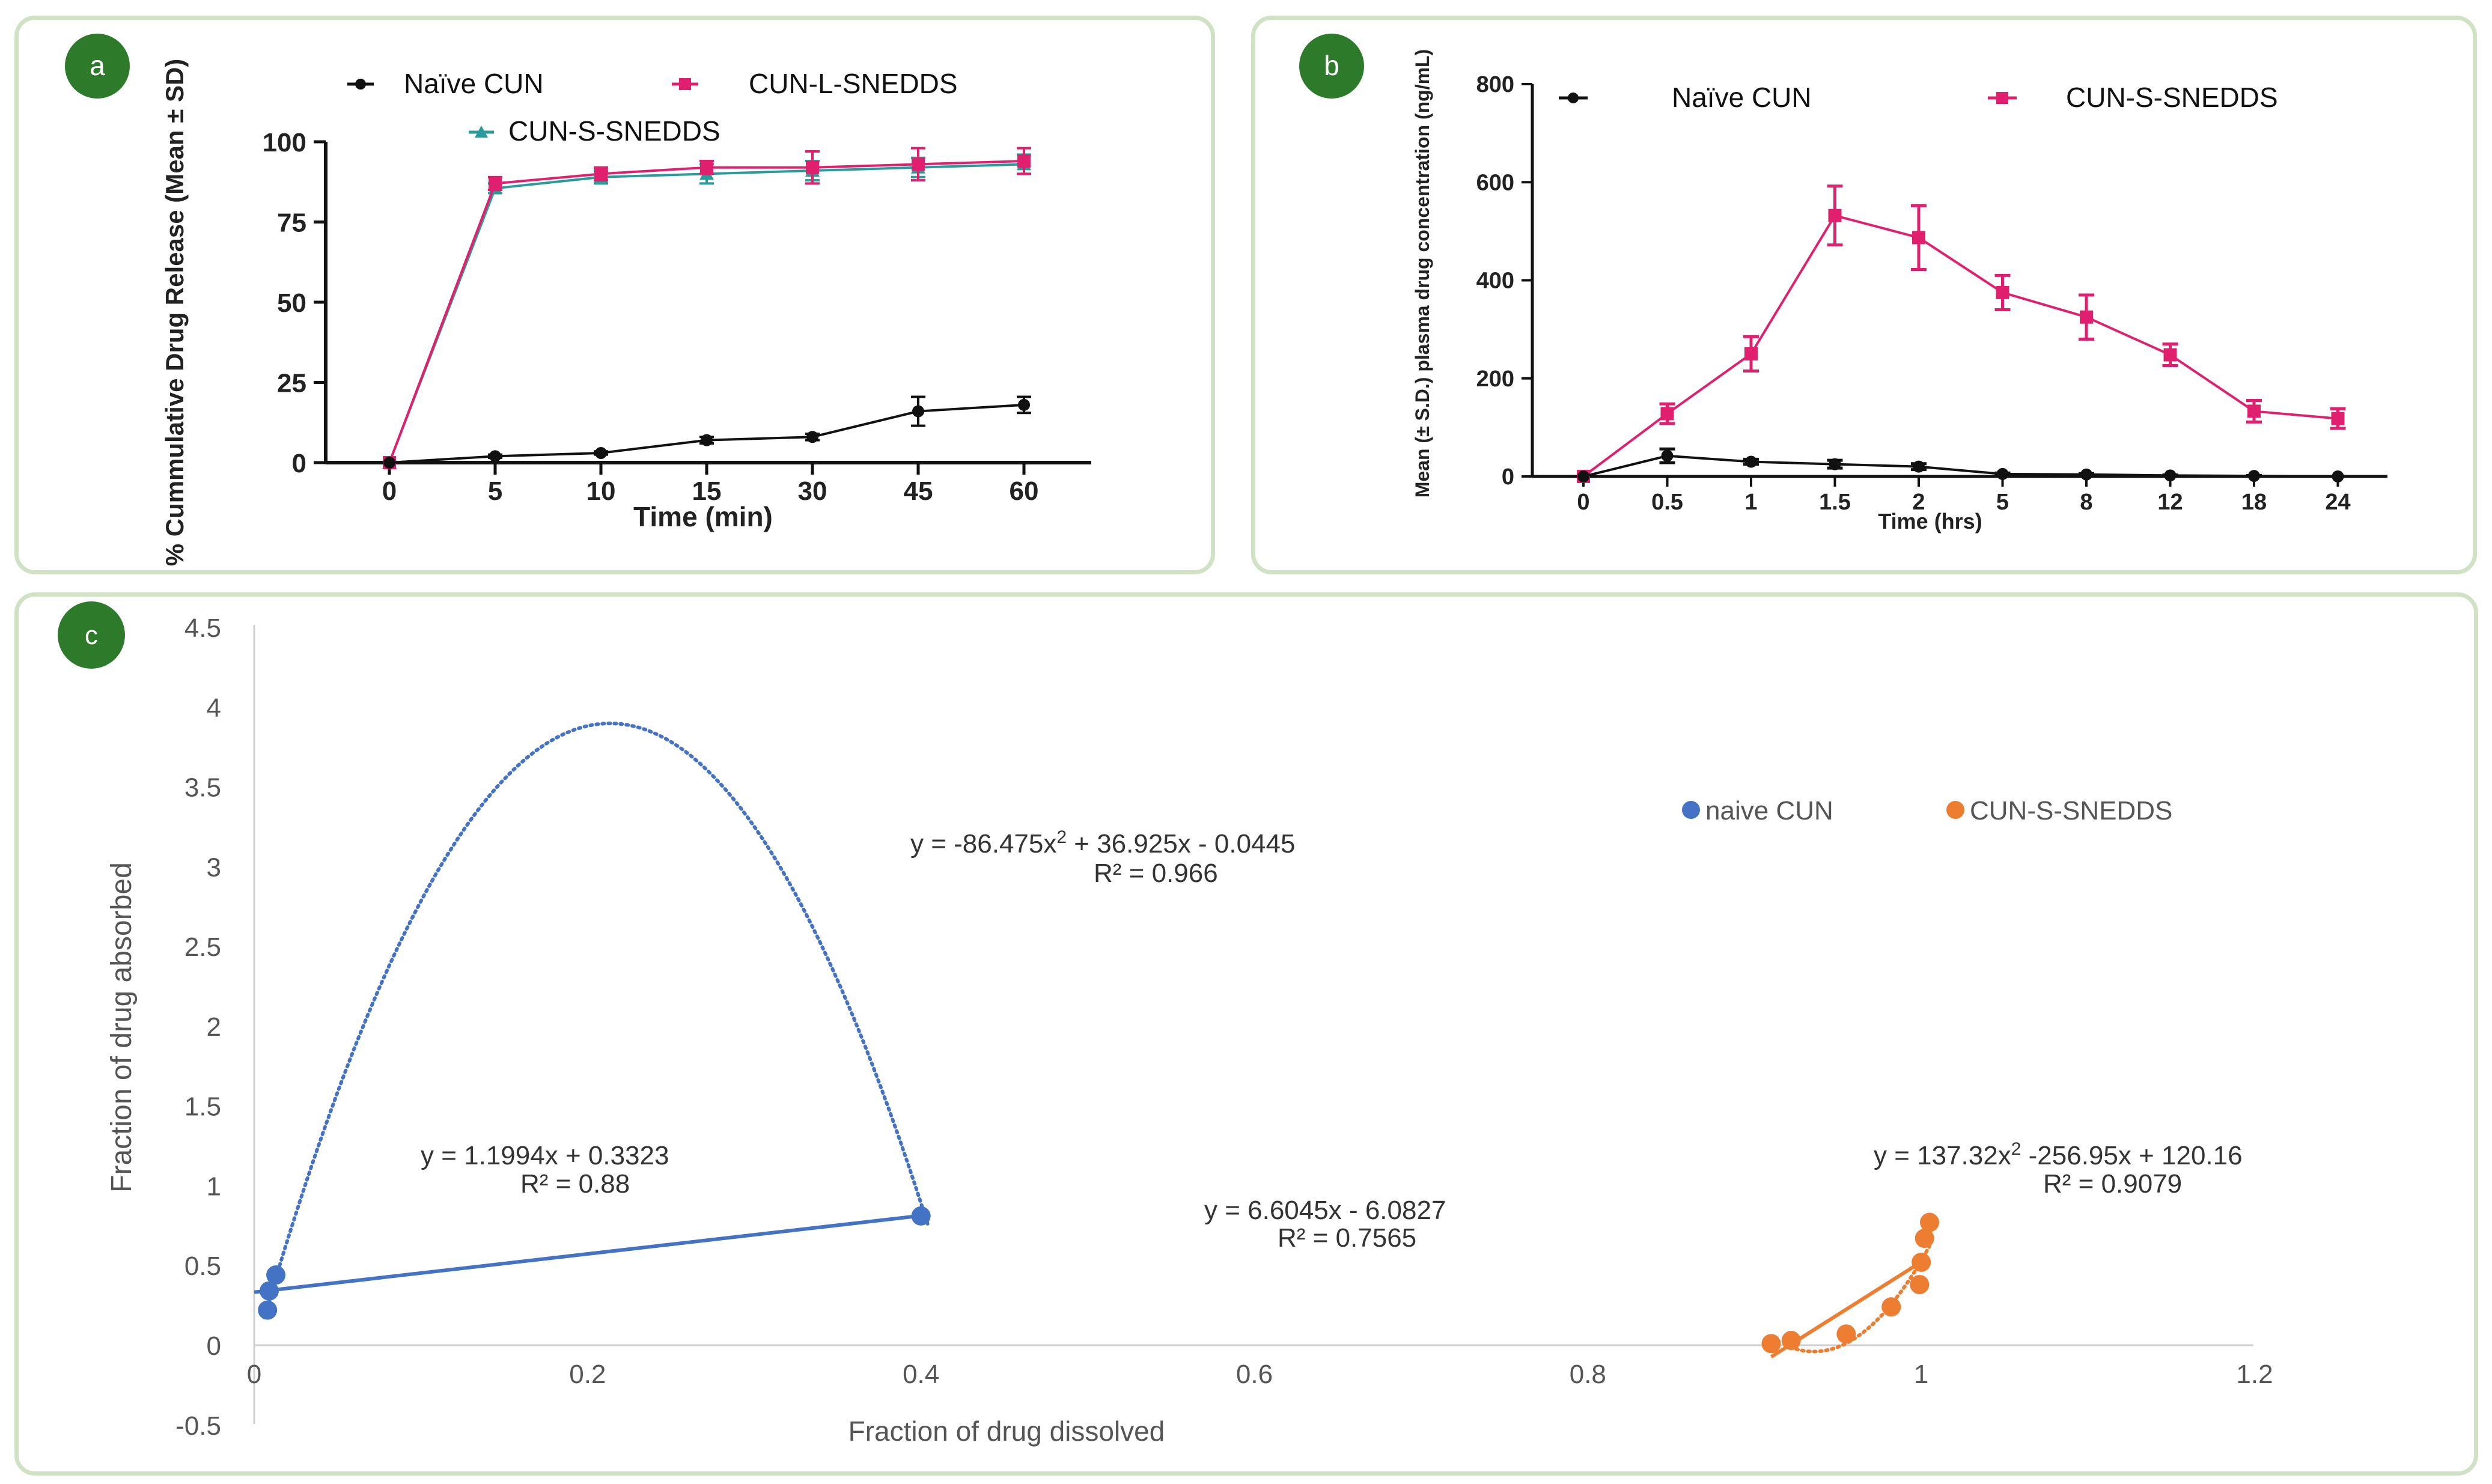  I want to click on a-x-tick-label: 30, so click(812, 491).